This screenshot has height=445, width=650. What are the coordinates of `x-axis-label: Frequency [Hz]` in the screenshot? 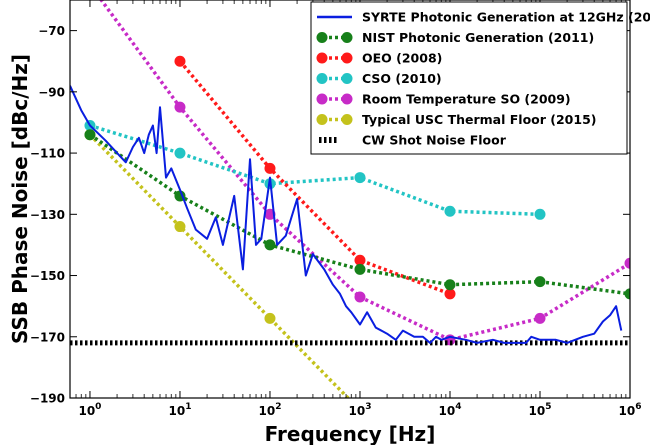 It's located at (350, 433).